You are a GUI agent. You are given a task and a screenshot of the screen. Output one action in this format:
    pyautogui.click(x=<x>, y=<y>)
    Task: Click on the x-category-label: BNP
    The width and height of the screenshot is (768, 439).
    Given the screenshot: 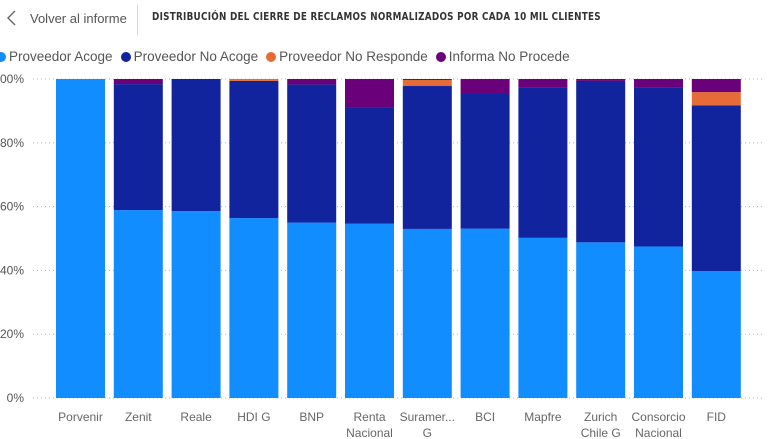 What is the action you would take?
    pyautogui.click(x=311, y=417)
    